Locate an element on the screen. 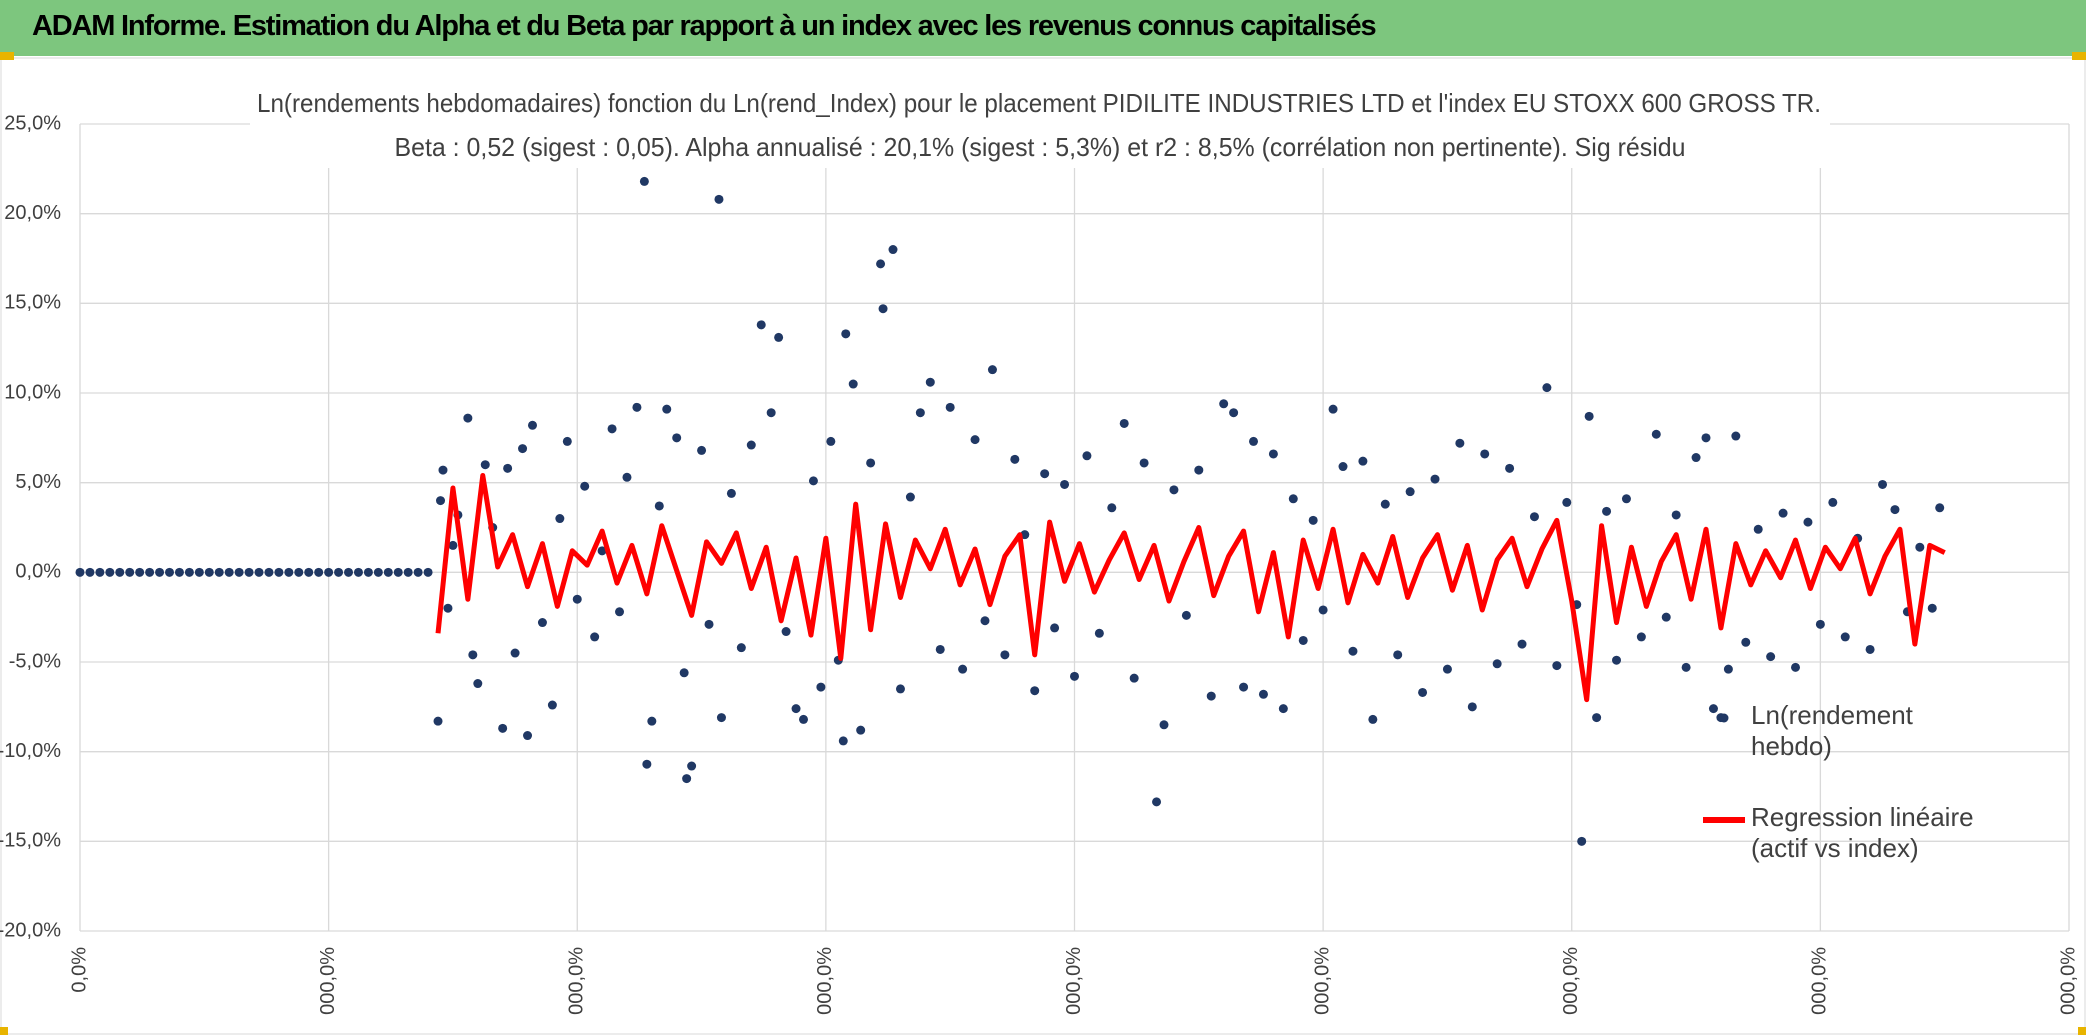 The width and height of the screenshot is (2086, 1035). y-tick-label: 20,0% is located at coordinates (32, 213).